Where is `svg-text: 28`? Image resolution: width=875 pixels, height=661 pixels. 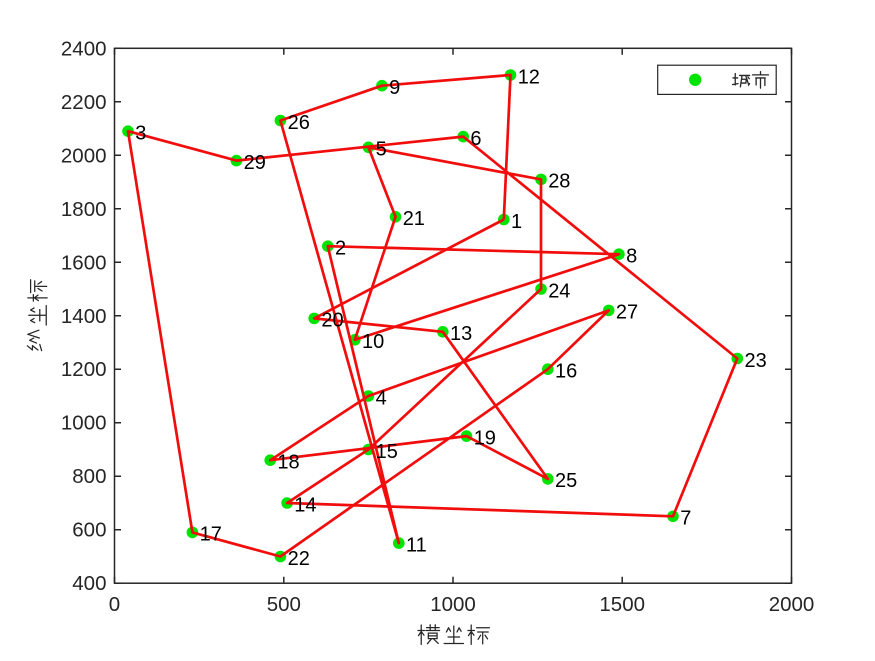 svg-text: 28 is located at coordinates (559, 182).